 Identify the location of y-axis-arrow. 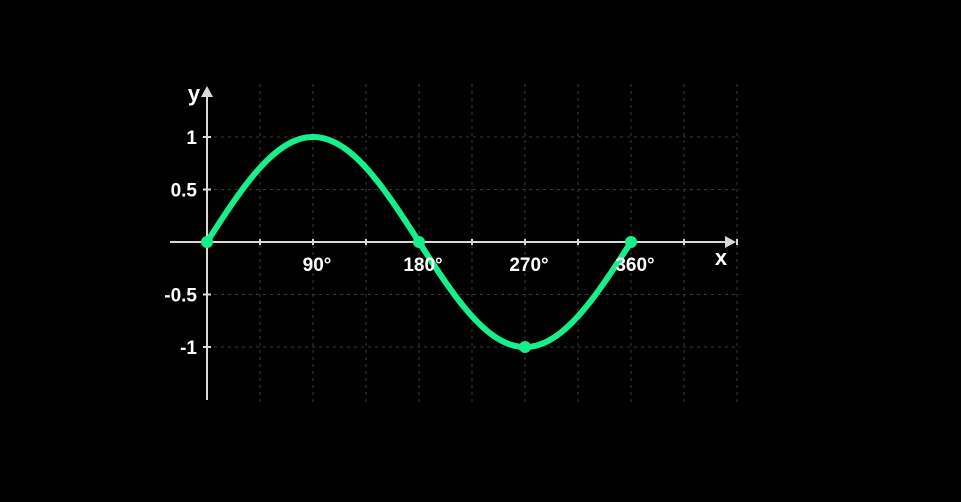
(207, 91).